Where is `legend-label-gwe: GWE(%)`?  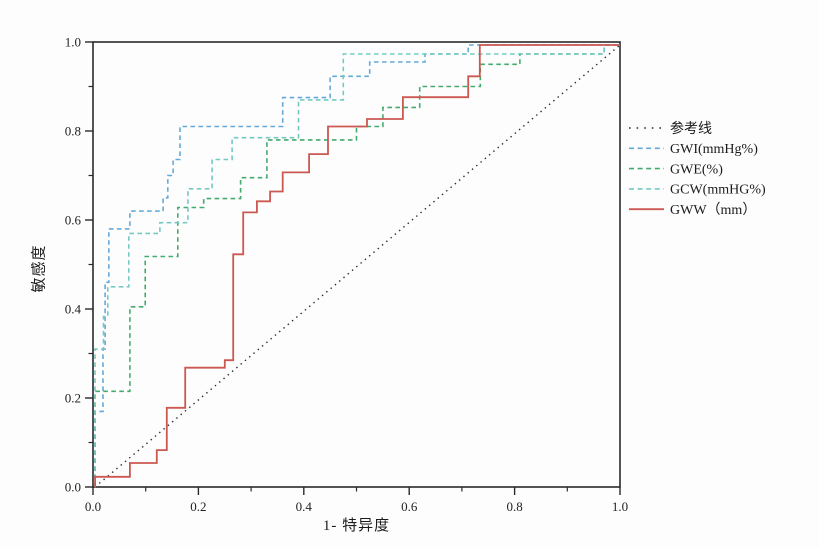 legend-label-gwe: GWE(%) is located at coordinates (696, 169).